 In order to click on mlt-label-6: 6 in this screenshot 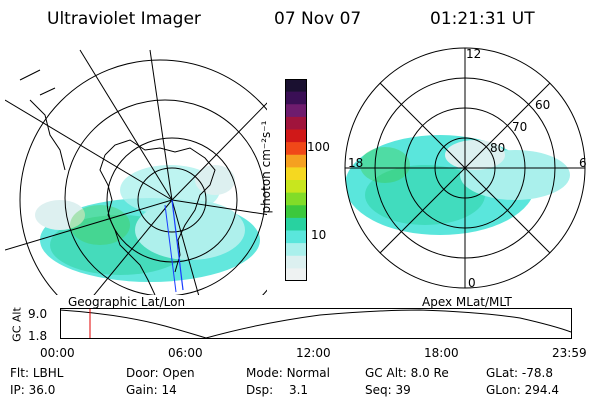, I will do `click(583, 163)`.